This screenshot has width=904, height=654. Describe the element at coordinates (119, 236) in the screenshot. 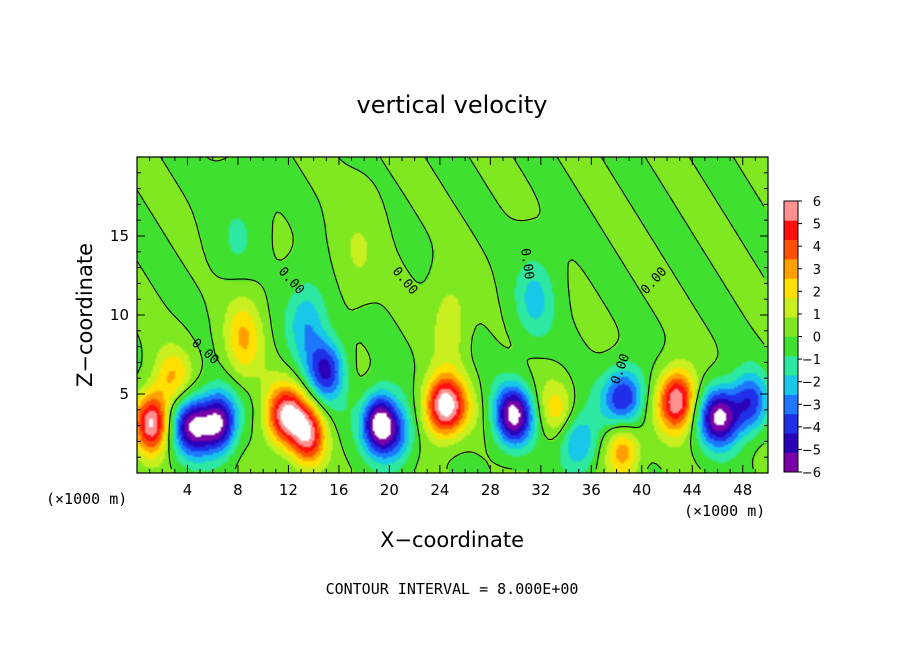

I see `y-tick-label: 15` at that location.